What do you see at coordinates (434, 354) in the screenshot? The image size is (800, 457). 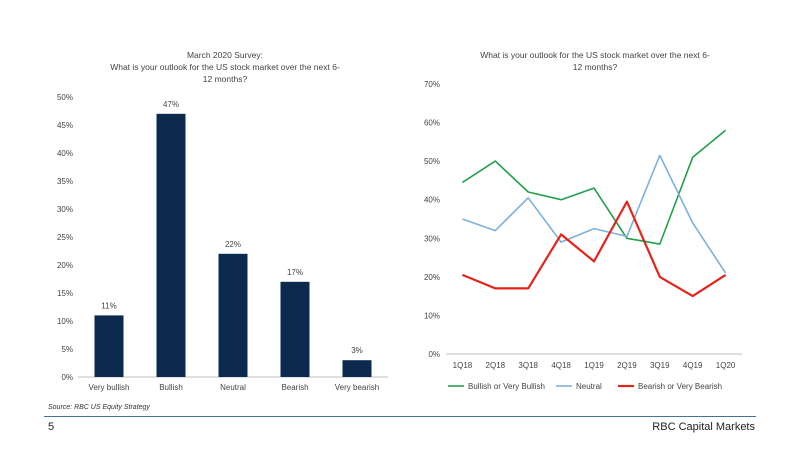 I see `line-y-tick-label: 0%` at bounding box center [434, 354].